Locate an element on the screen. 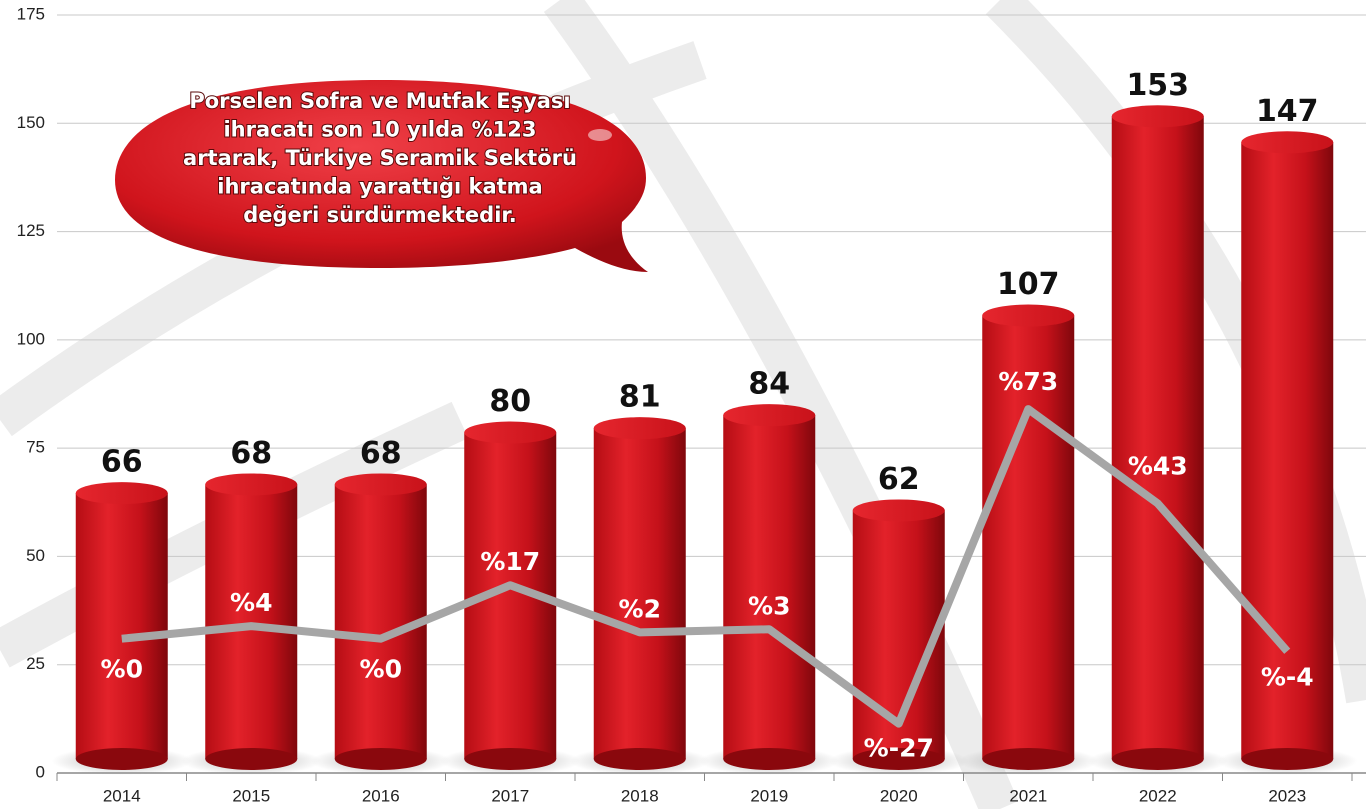  y-tick-label: 50 is located at coordinates (35, 555).